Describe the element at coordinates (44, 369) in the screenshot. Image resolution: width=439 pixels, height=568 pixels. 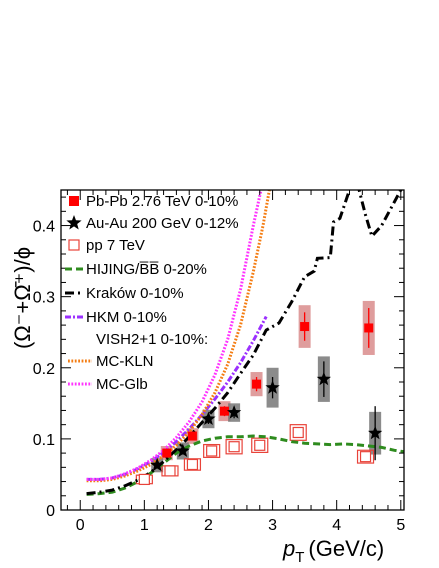
I see `y-tick-label: 0.2` at that location.